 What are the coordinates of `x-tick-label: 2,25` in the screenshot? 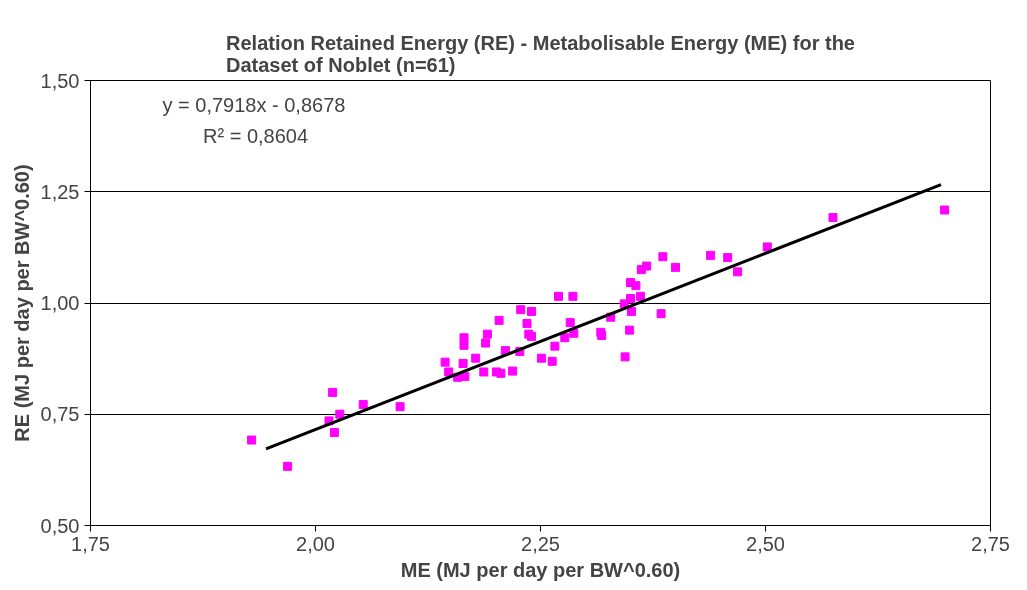 It's located at (540, 543).